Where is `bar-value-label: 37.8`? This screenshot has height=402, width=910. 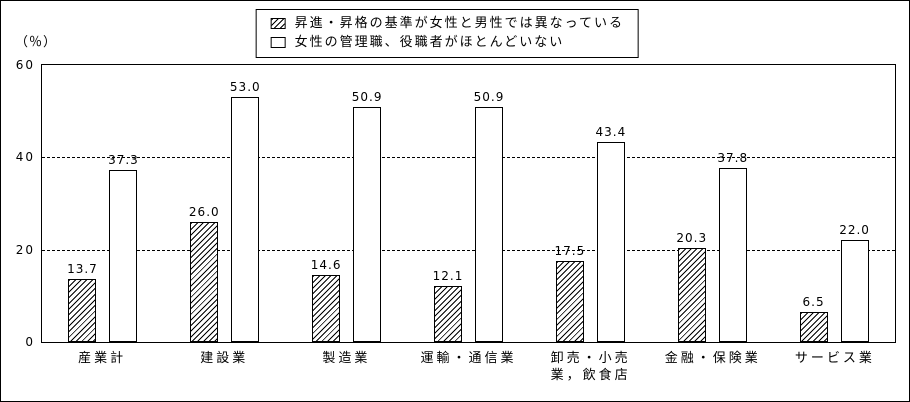
bar-value-label: 37.8 is located at coordinates (733, 157).